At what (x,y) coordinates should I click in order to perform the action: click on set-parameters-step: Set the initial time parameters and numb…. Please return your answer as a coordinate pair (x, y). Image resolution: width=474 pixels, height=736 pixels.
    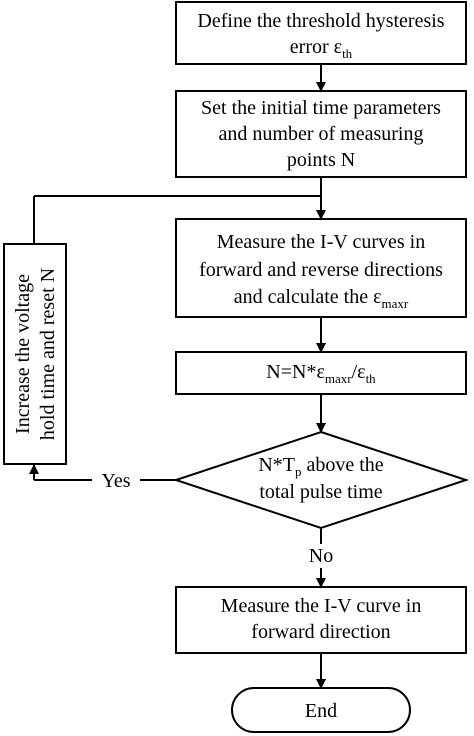
    Looking at the image, I should click on (321, 134).